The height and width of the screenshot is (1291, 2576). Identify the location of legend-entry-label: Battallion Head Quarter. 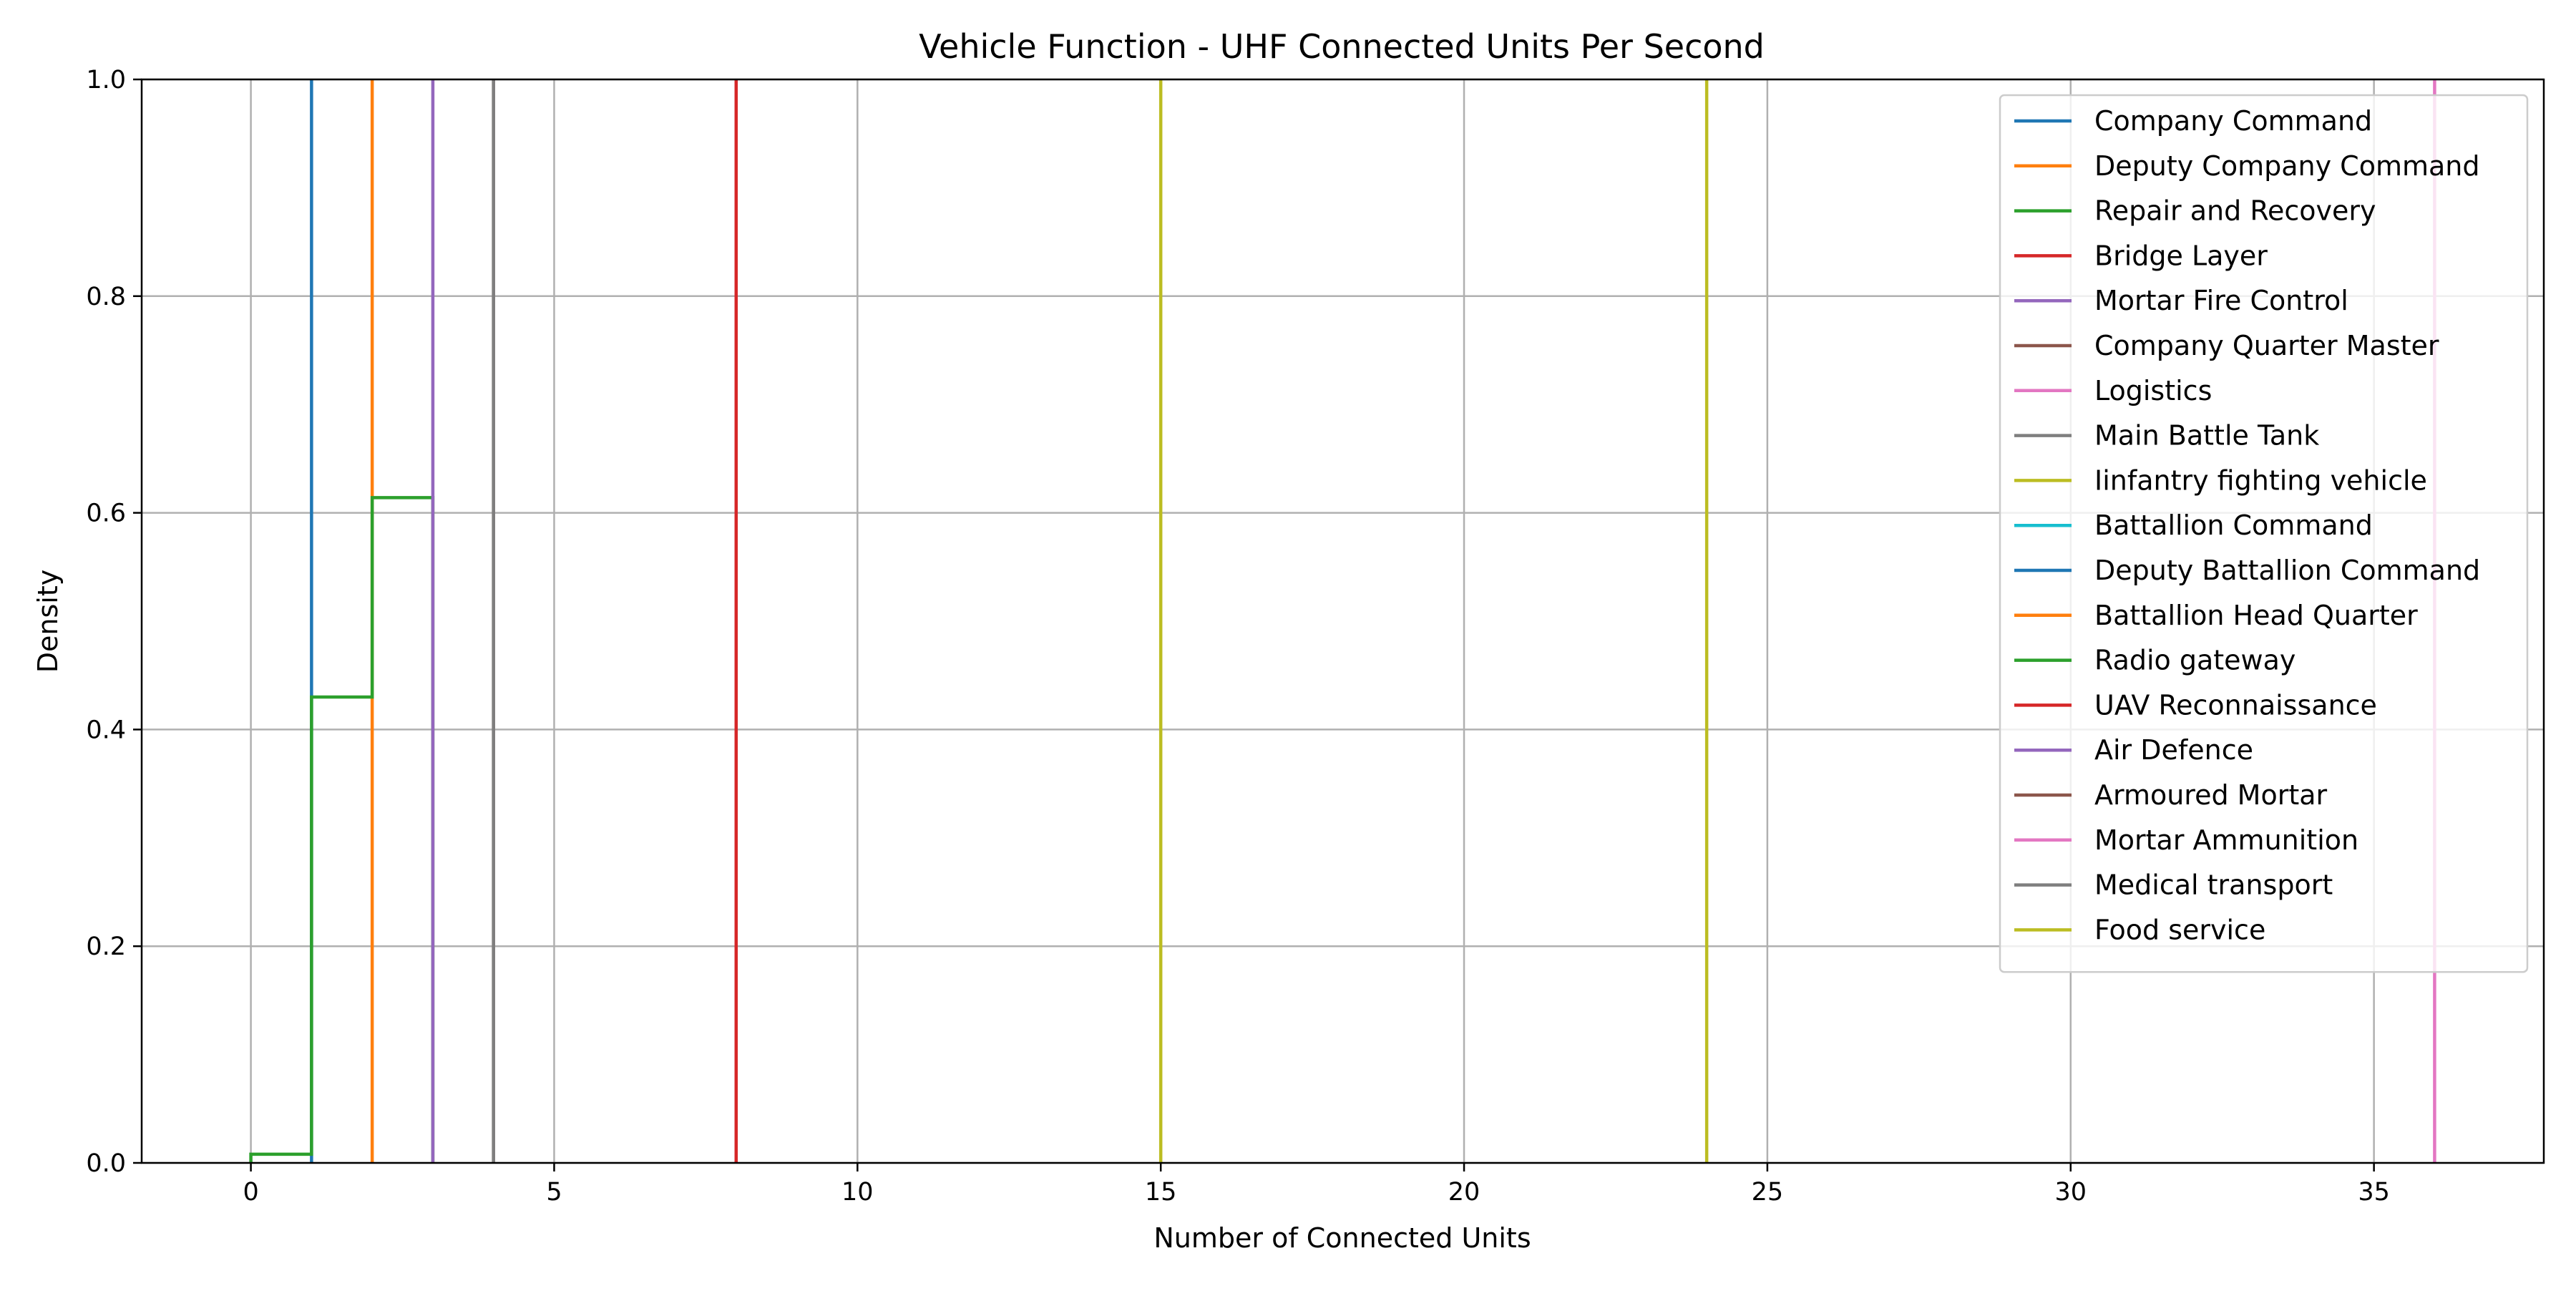
(2256, 615).